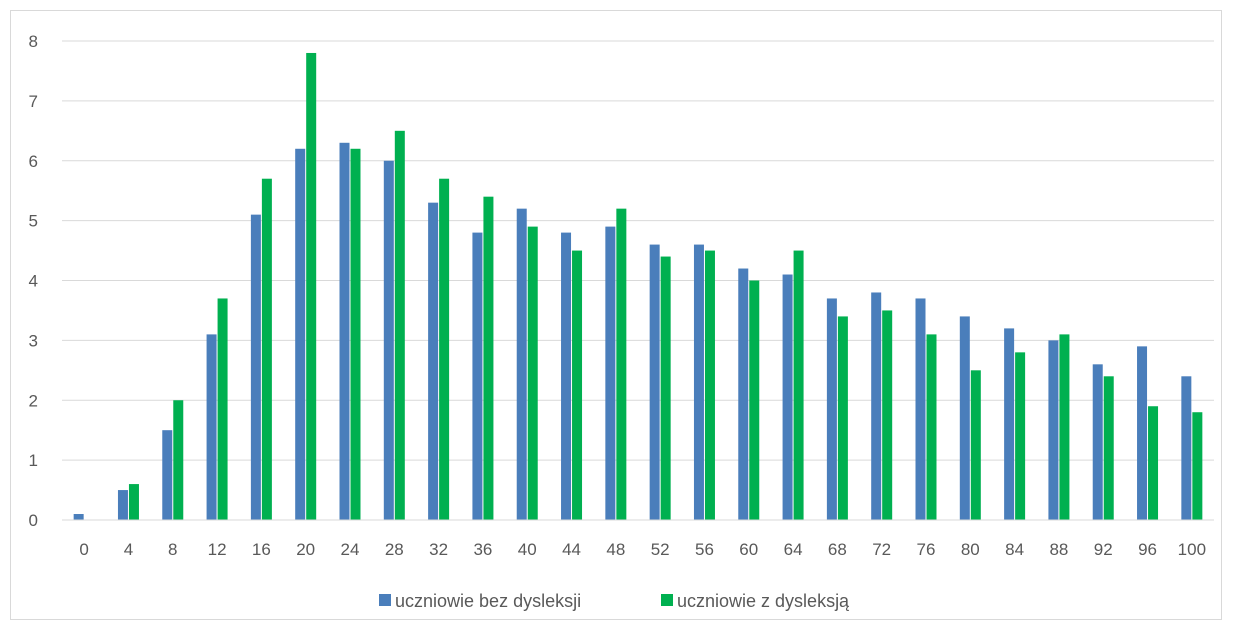 The width and height of the screenshot is (1233, 629). What do you see at coordinates (571, 549) in the screenshot?
I see `x-tick-label-44: 44` at bounding box center [571, 549].